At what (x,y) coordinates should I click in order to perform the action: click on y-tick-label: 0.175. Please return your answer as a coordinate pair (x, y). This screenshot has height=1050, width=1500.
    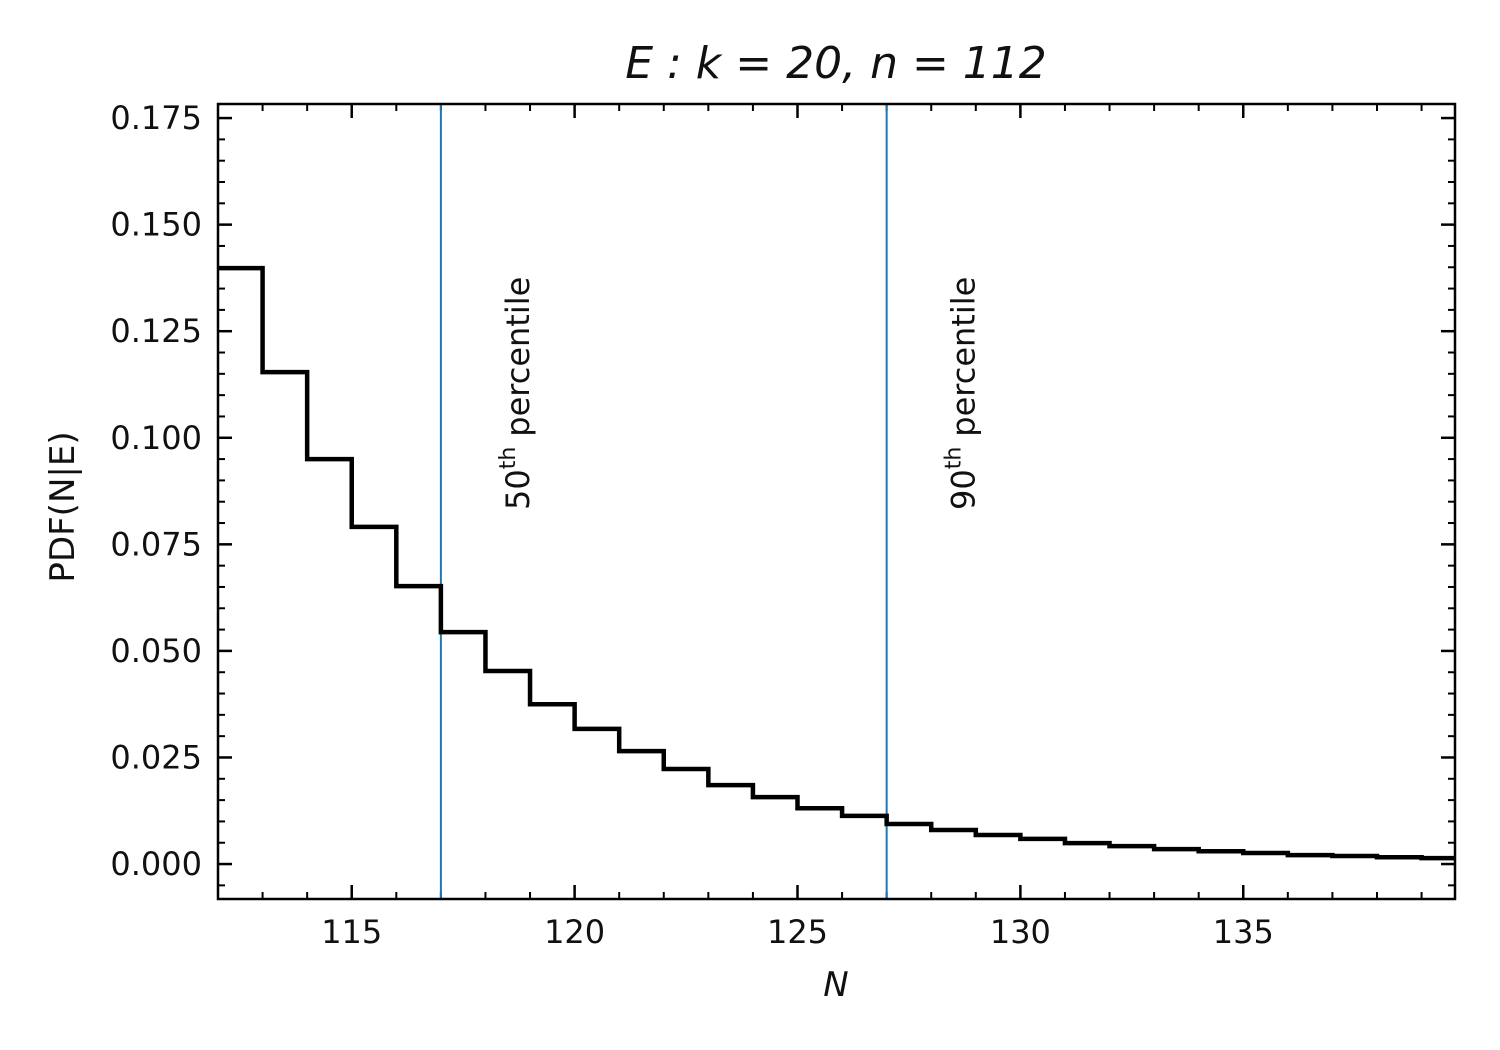
    Looking at the image, I should click on (156, 118).